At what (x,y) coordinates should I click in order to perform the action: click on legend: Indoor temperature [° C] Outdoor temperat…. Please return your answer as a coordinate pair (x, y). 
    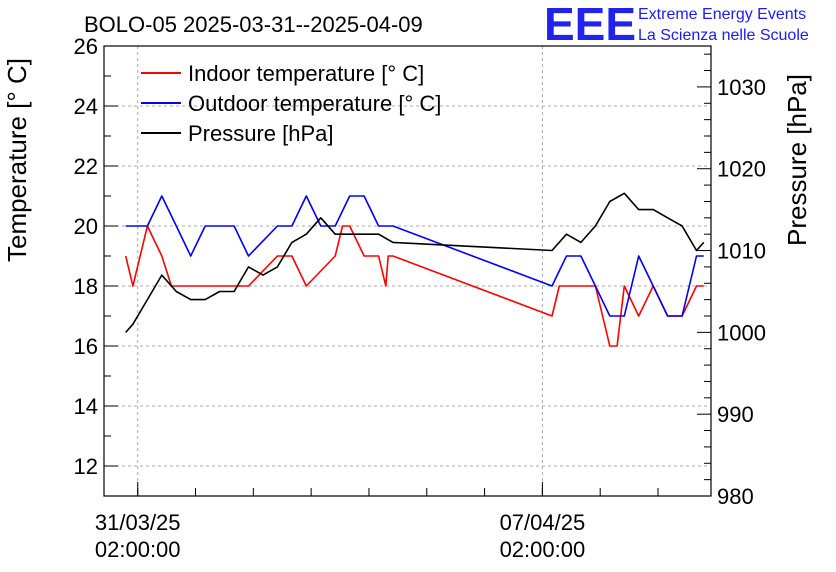
    Looking at the image, I should click on (291, 103).